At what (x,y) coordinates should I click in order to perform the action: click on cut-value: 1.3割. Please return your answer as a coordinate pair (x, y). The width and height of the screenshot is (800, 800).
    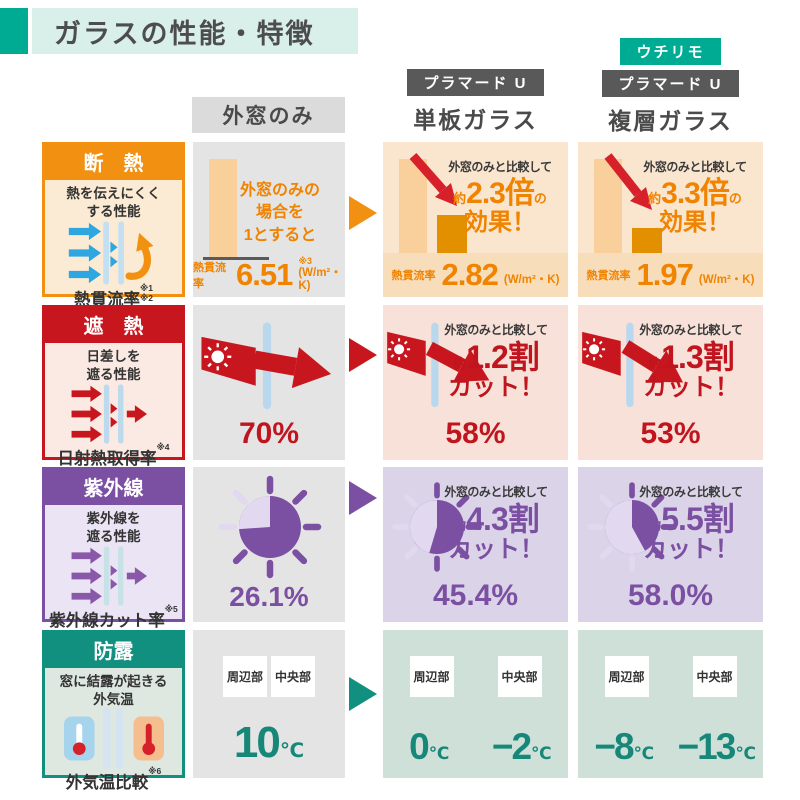
    Looking at the image, I should click on (697, 357).